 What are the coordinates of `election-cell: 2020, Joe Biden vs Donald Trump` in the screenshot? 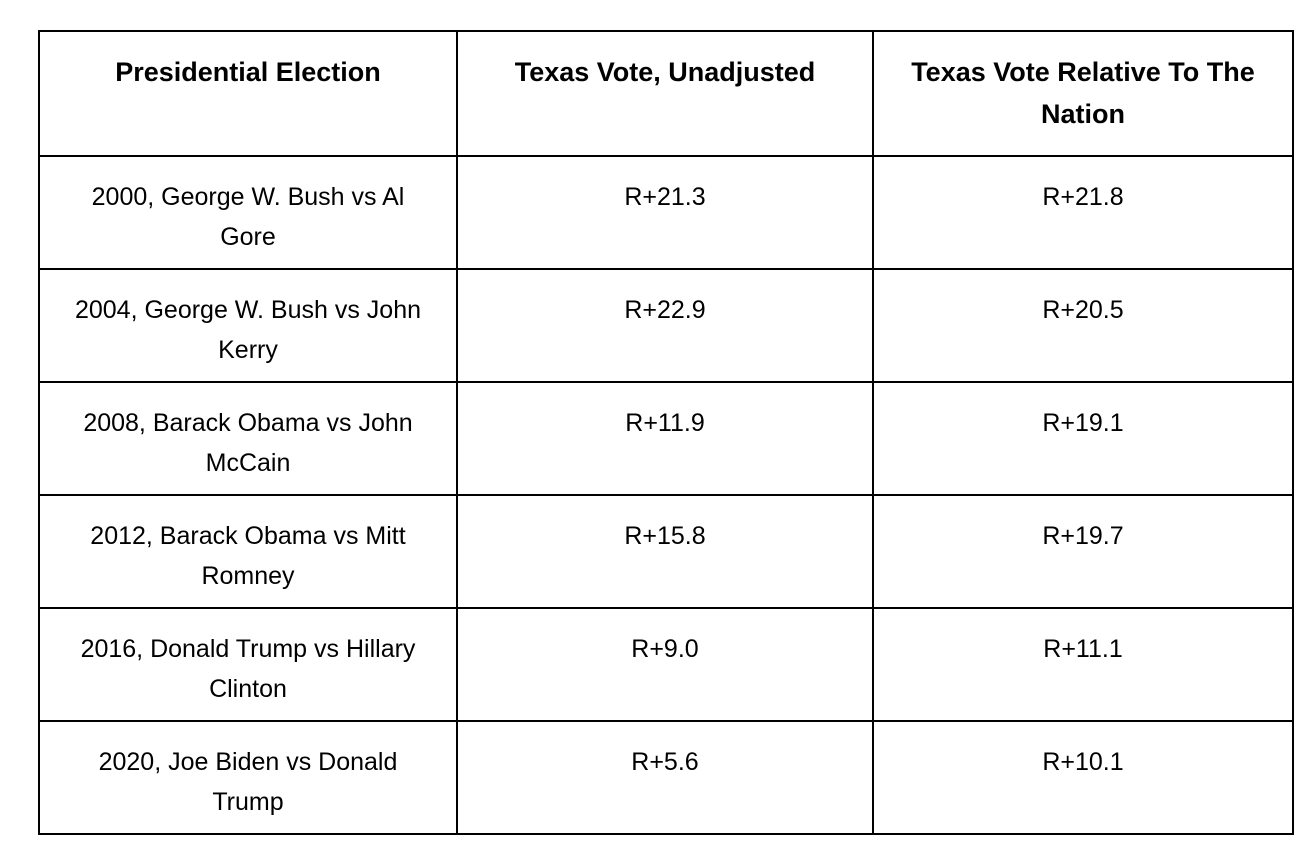 It's located at (248, 777).